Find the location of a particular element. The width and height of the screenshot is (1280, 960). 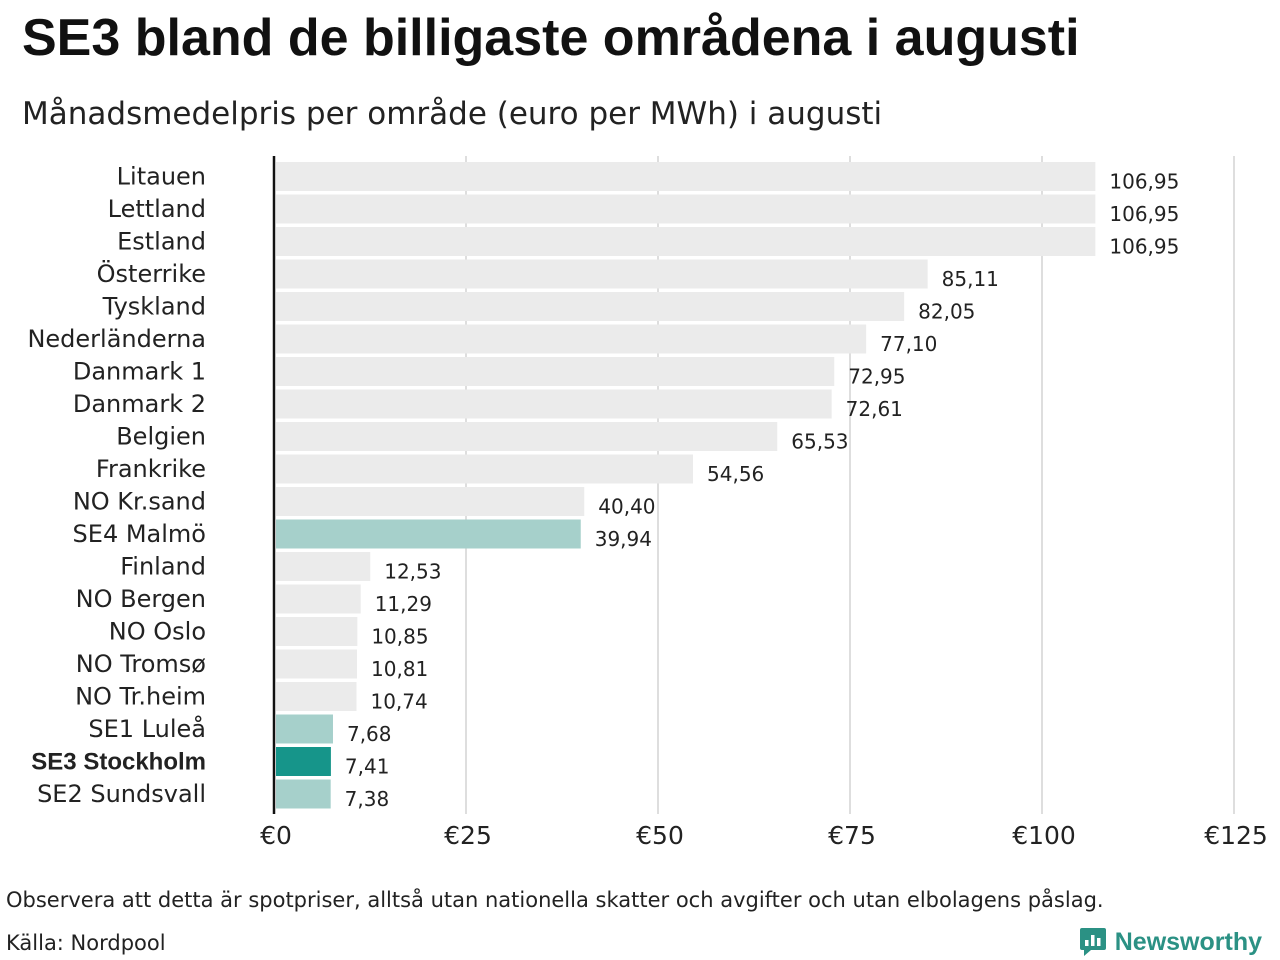

brand-logo: Newsworthy is located at coordinates (1170, 942).